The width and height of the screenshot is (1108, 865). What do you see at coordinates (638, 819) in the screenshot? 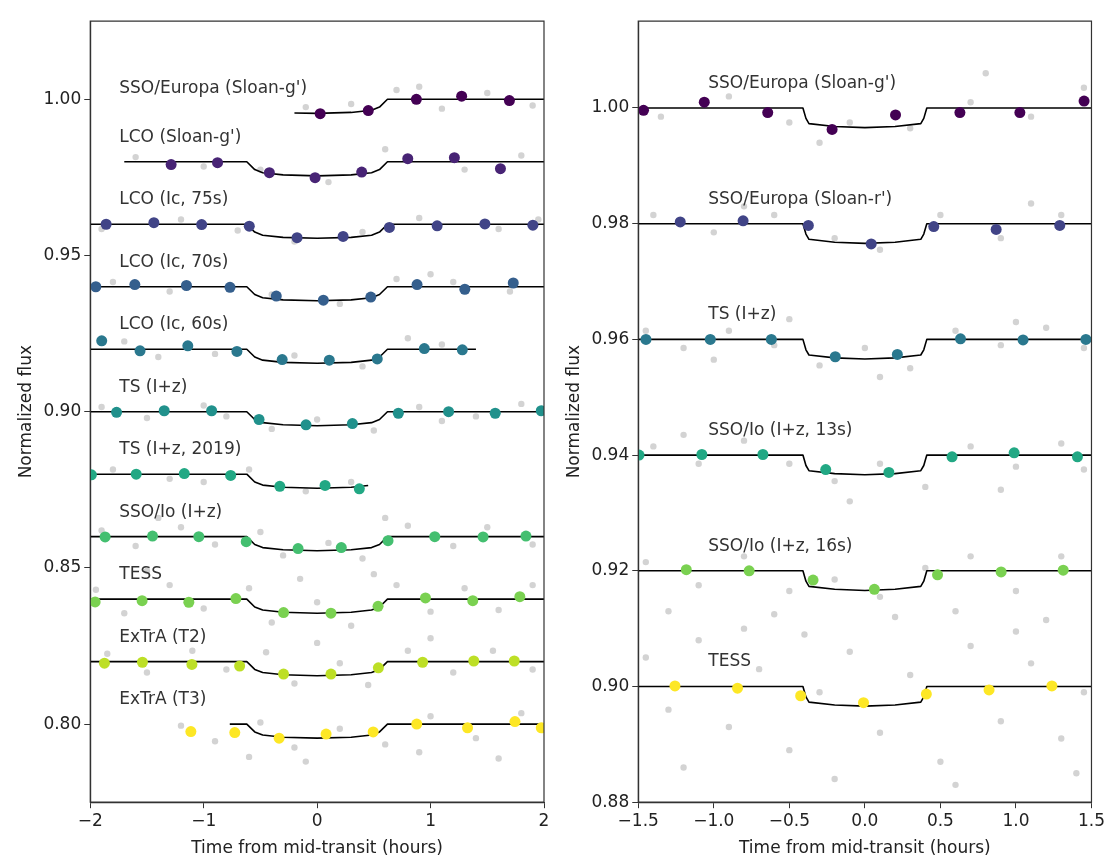
I see `x-tick-label: −1.5` at bounding box center [638, 819].